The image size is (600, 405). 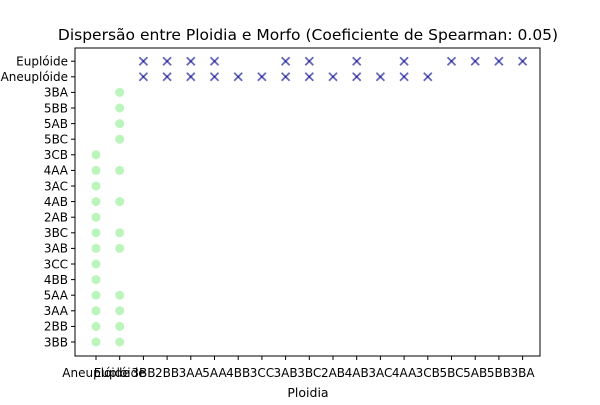 I want to click on y-tick-label: 5AB, so click(x=56, y=124).